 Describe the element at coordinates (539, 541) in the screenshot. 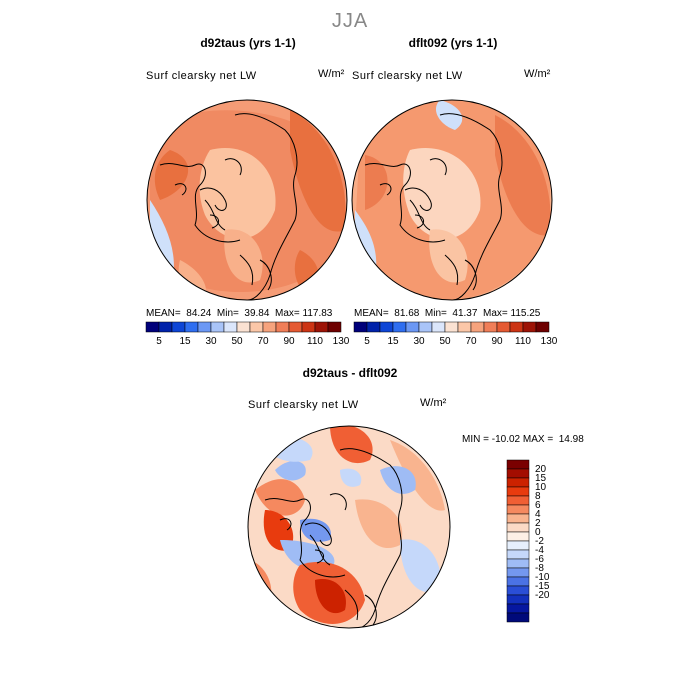

I see `colorbar-tick-label: -2` at that location.